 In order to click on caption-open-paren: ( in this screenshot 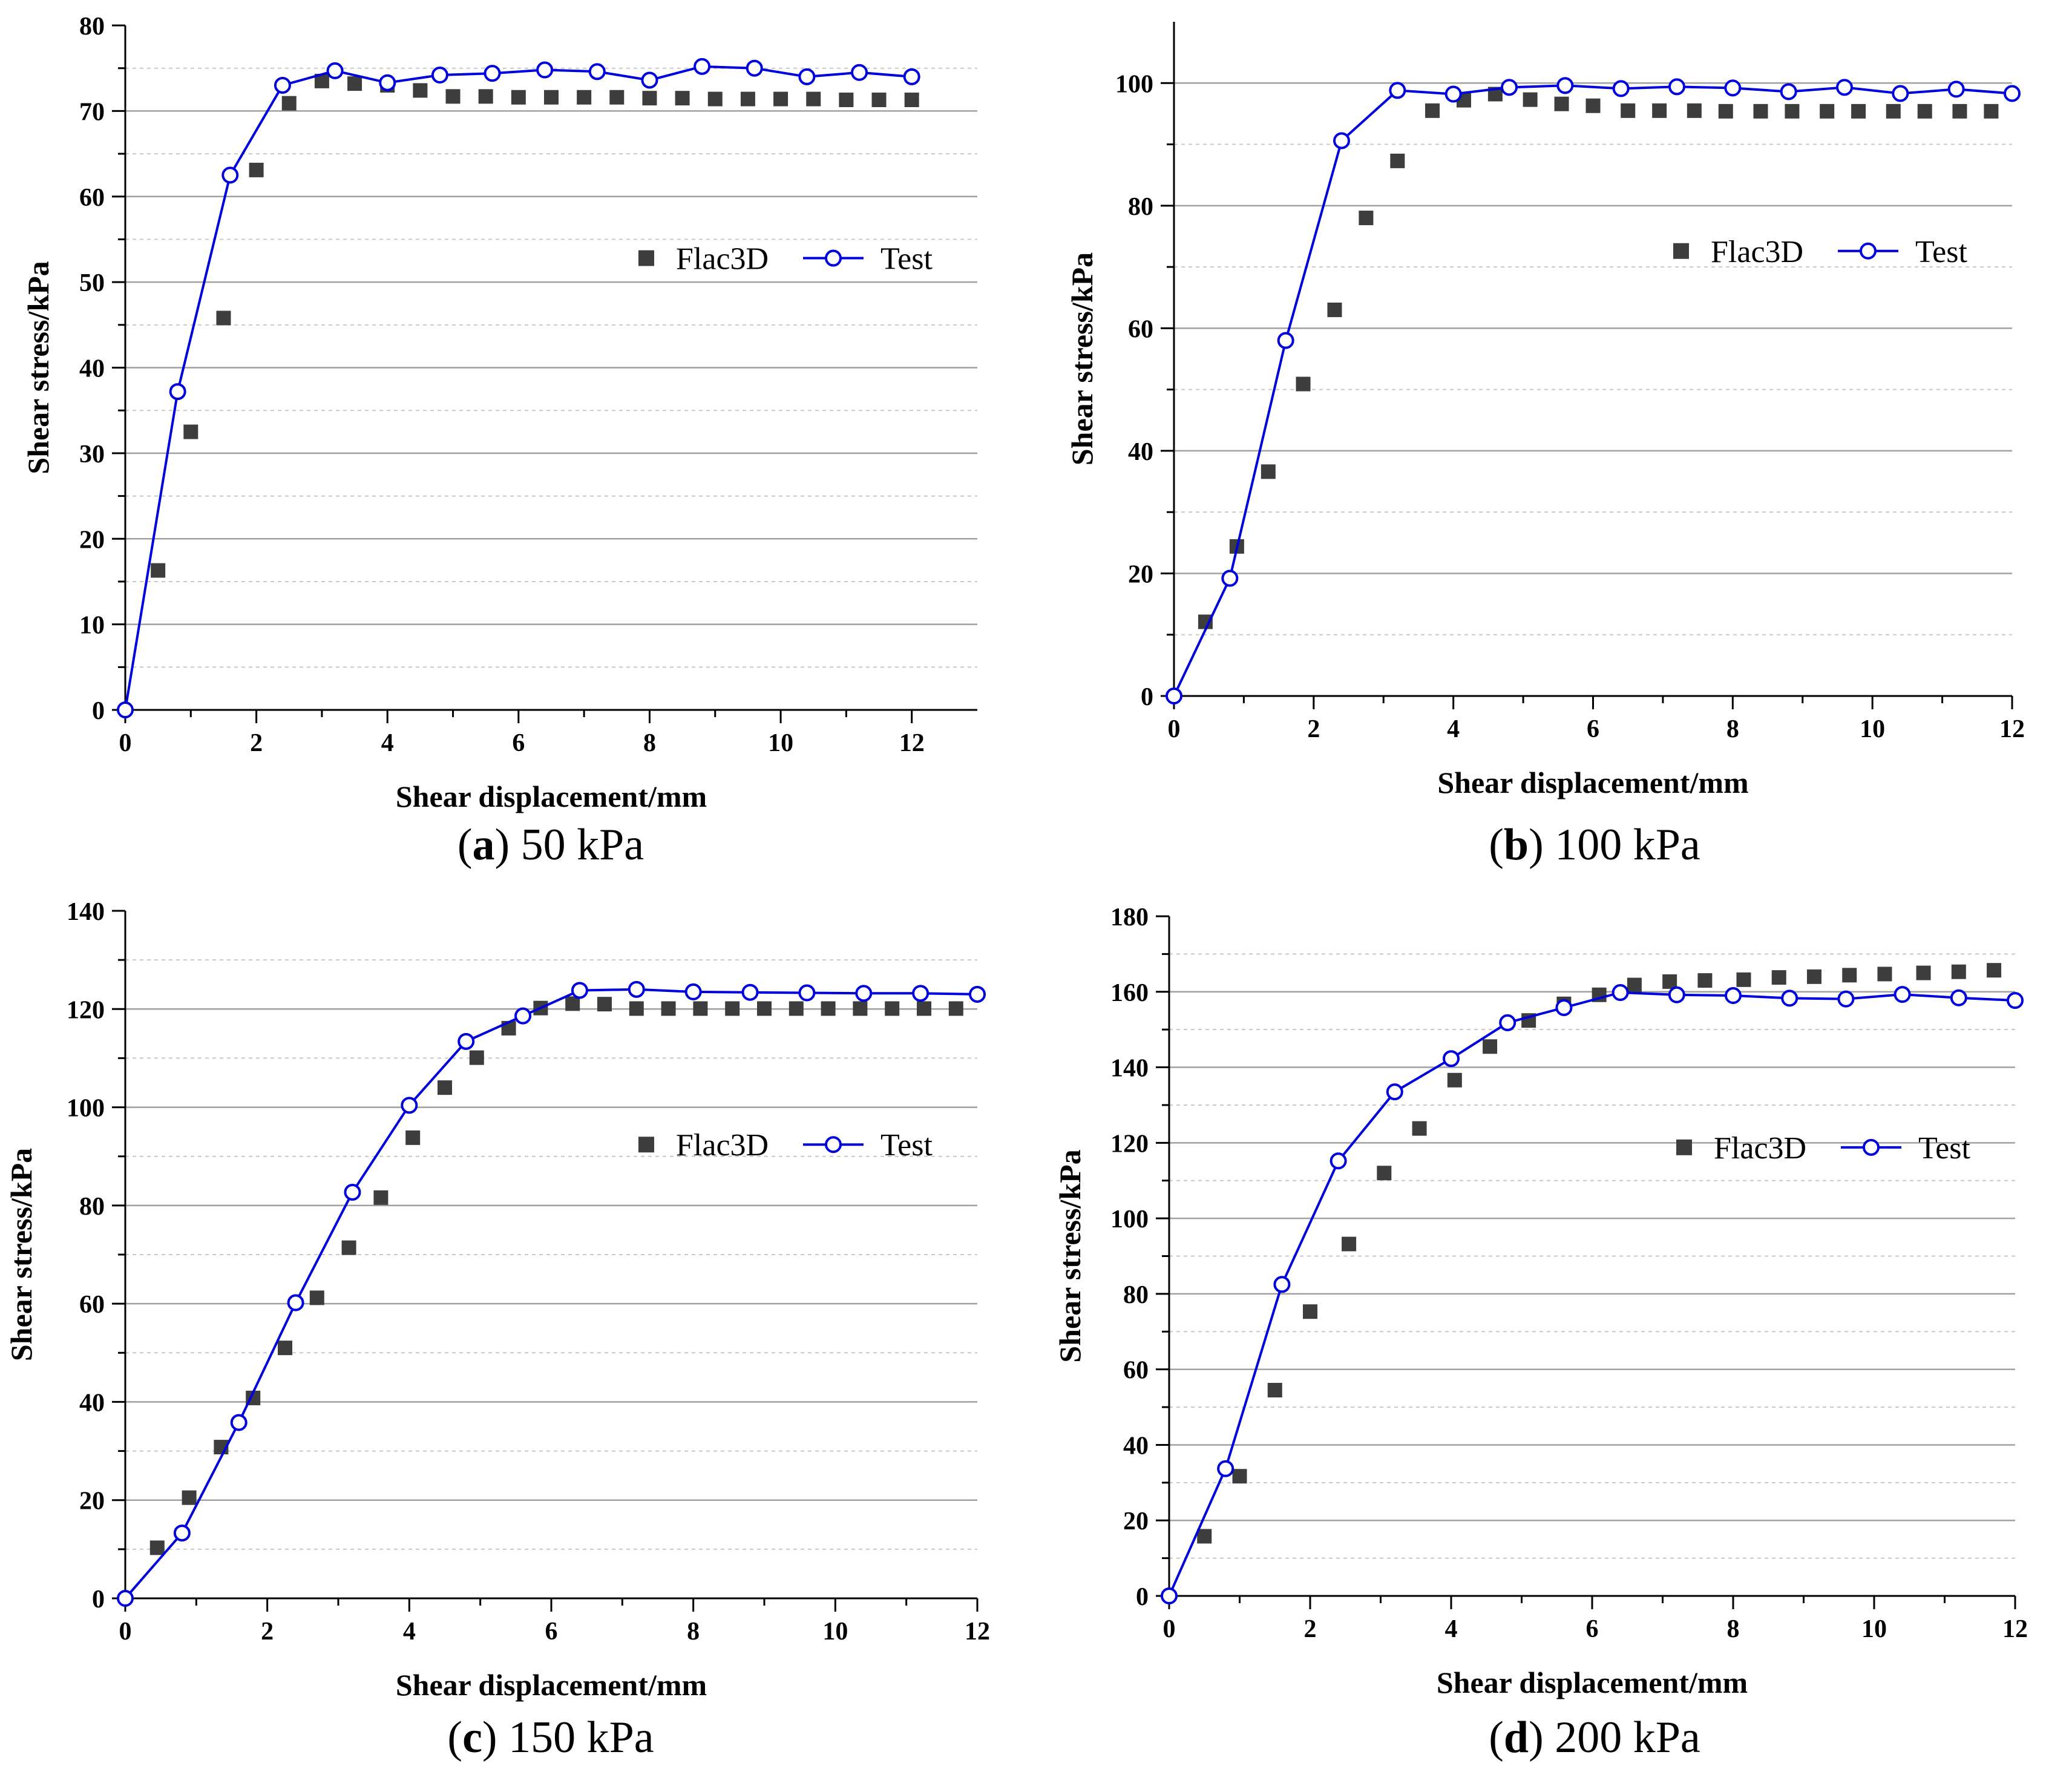, I will do `click(1496, 845)`.